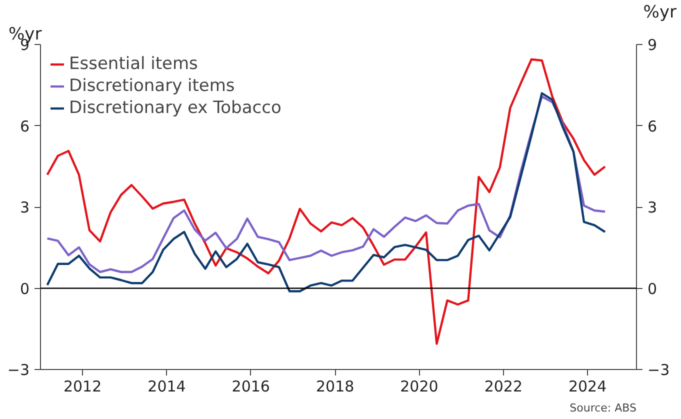  Describe the element at coordinates (25, 207) in the screenshot. I see `y-tick-label: 3` at that location.